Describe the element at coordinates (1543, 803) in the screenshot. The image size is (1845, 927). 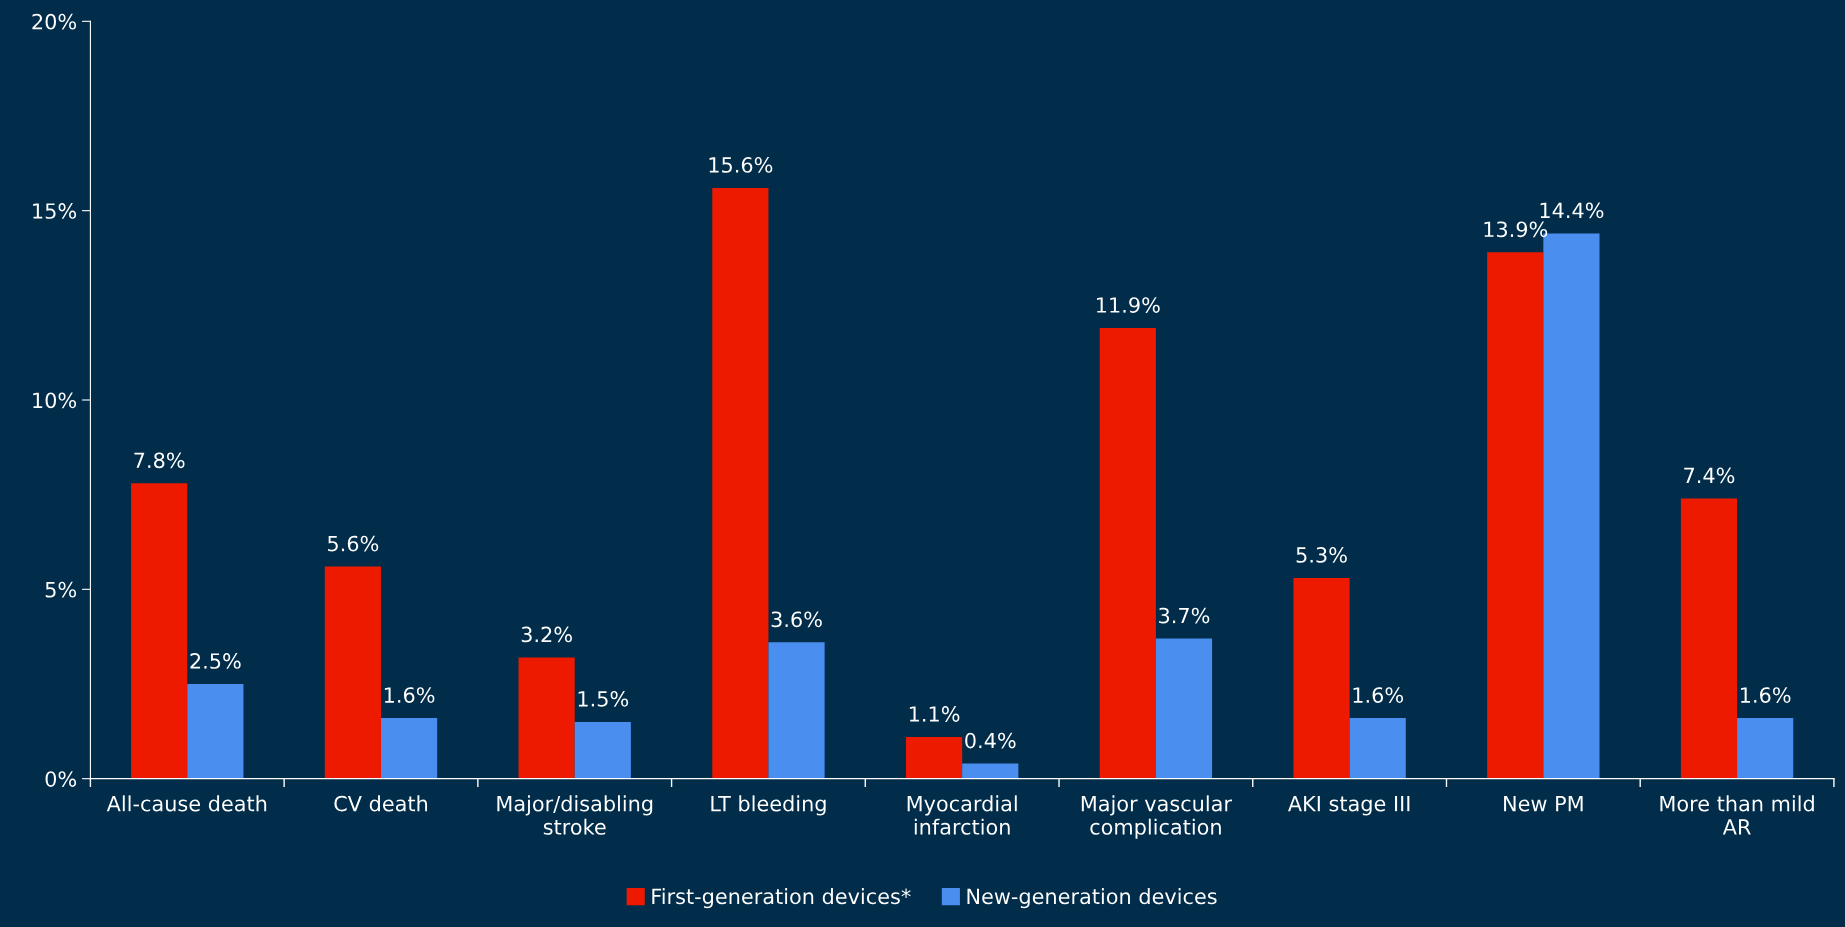
I see `x-tick-label: New PM` at that location.